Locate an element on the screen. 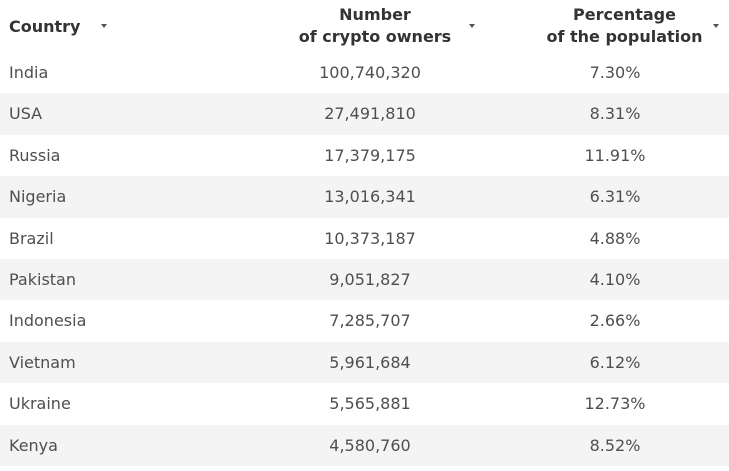 The image size is (729, 471). percent-cell: 12.73% is located at coordinates (615, 404).